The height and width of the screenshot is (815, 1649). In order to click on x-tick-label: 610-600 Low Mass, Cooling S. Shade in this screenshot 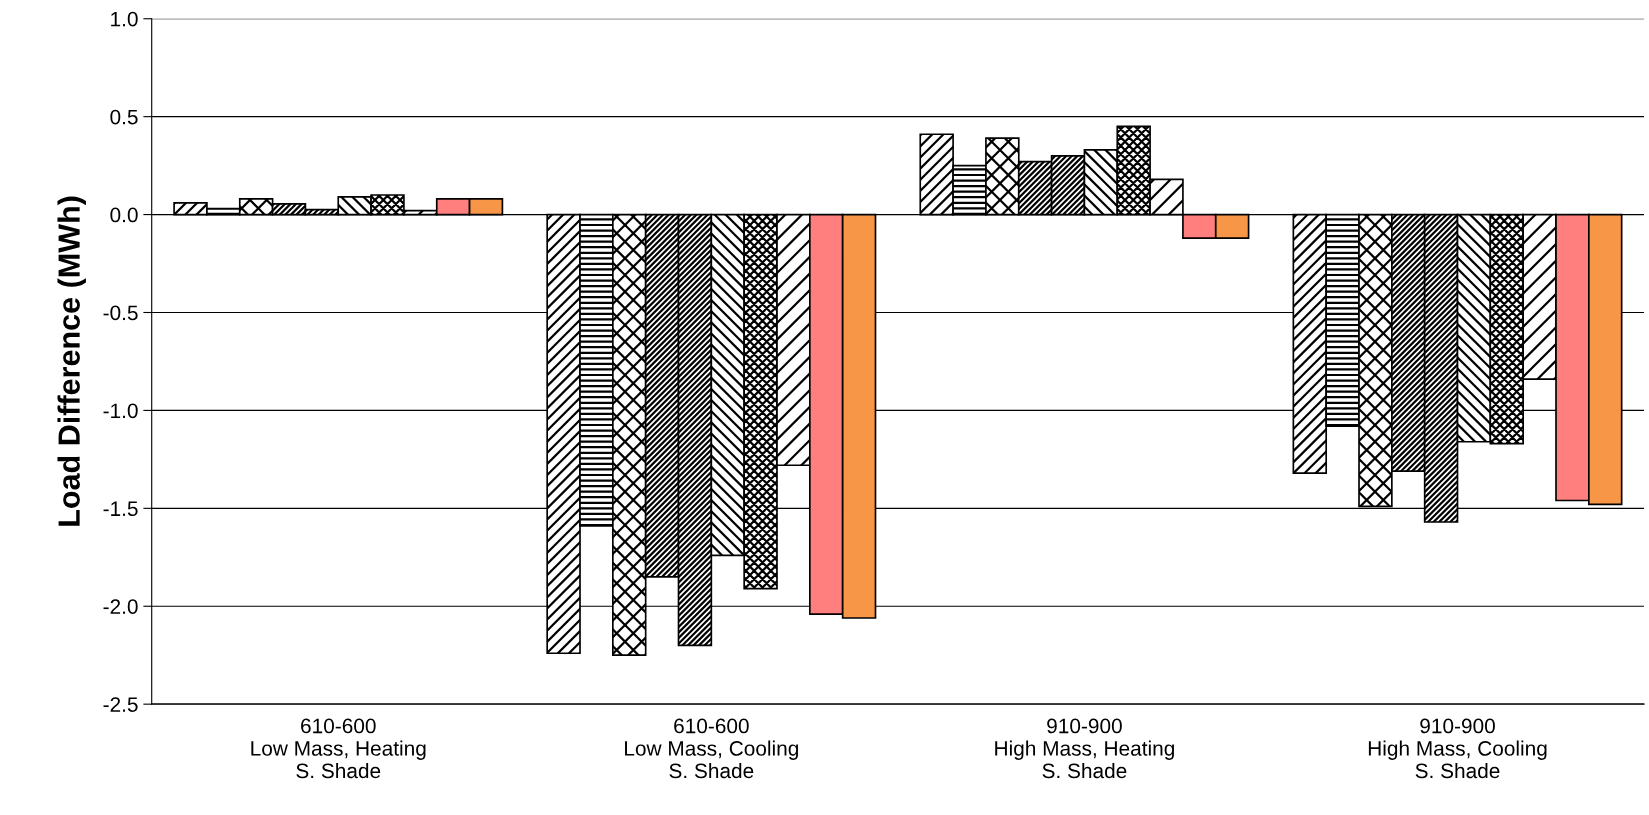, I will do `click(711, 748)`.